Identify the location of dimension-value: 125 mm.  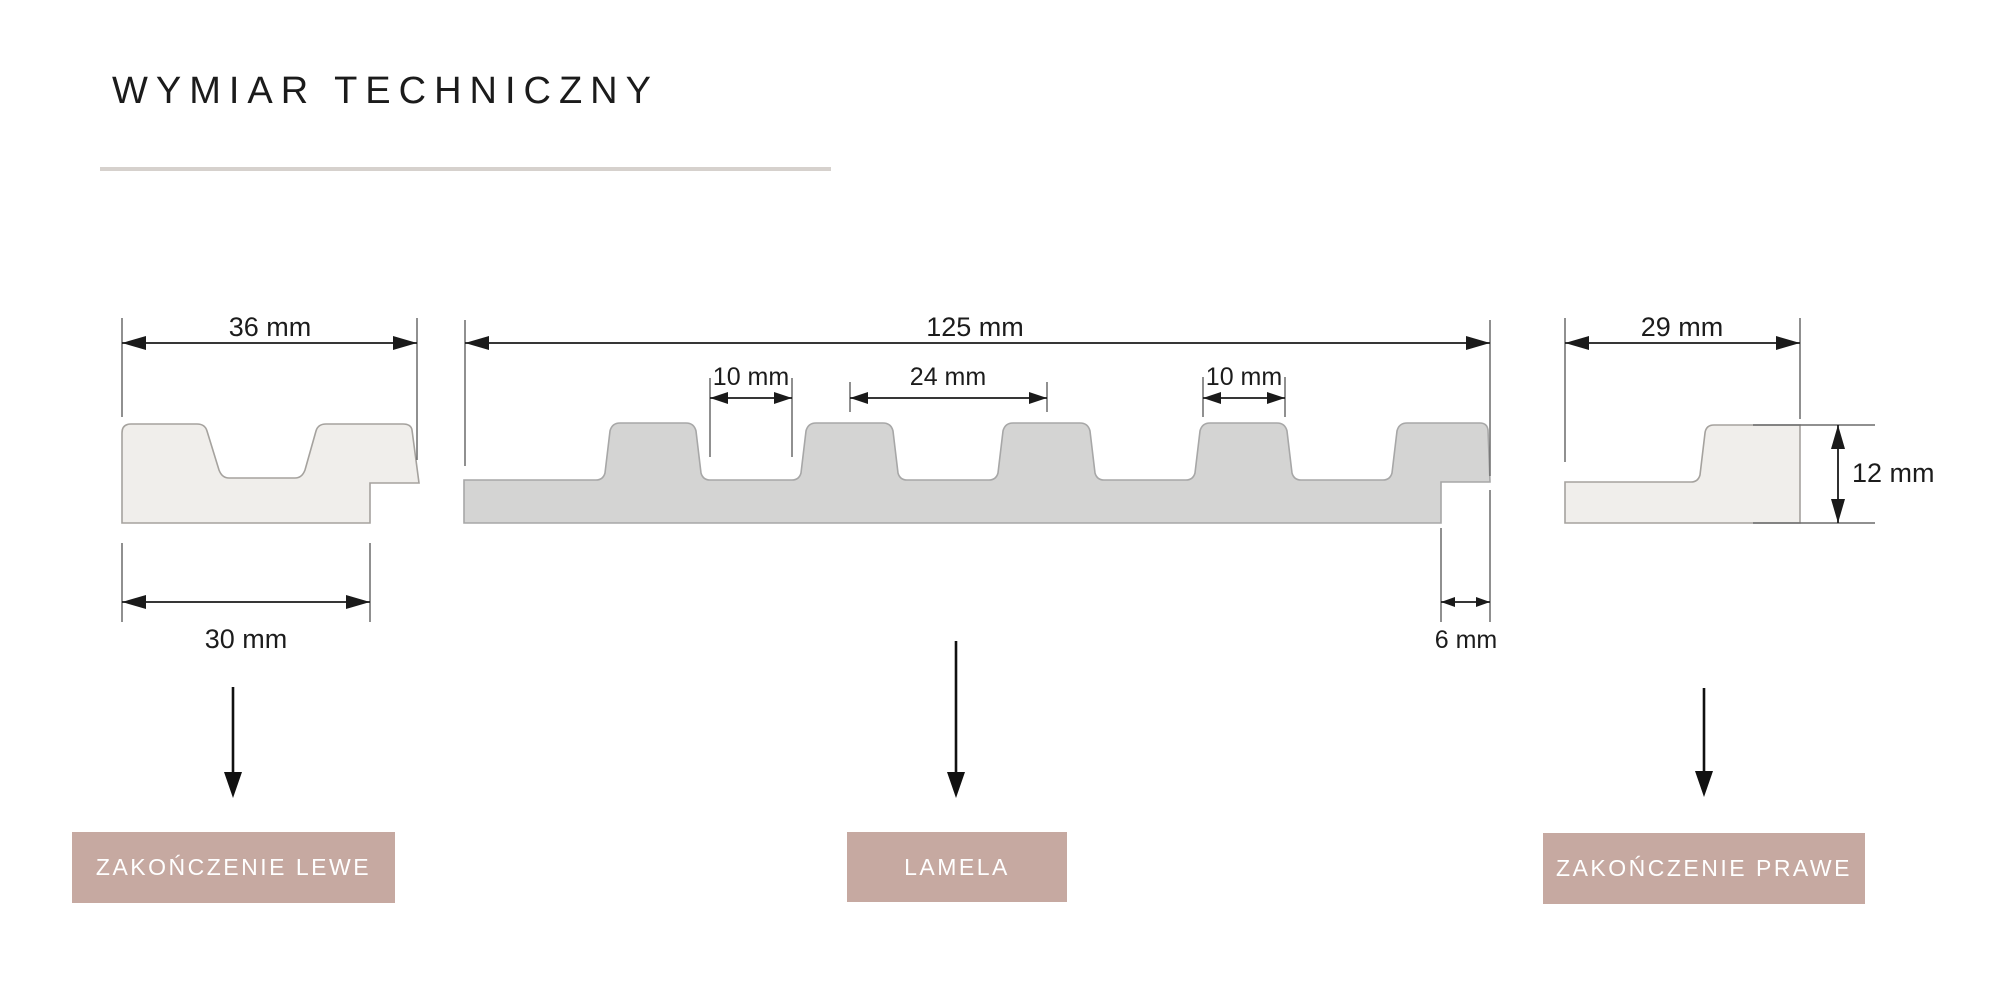
(975, 327).